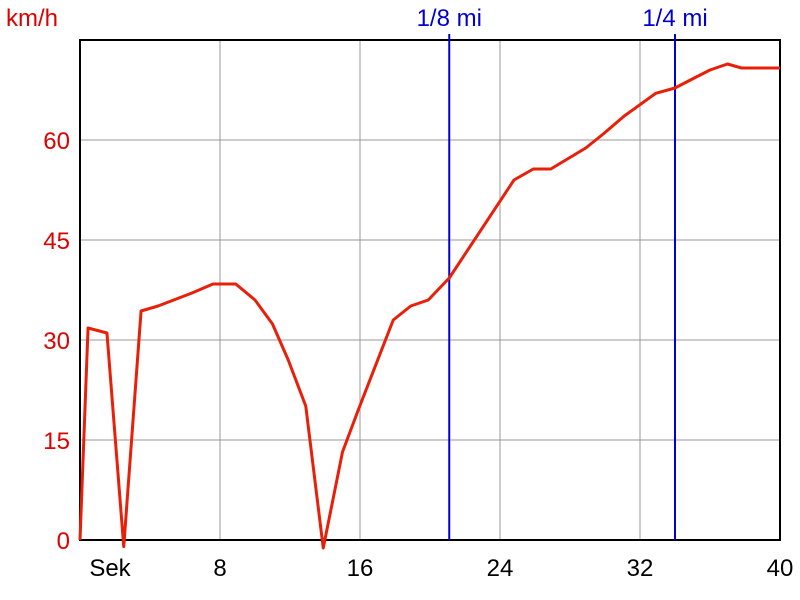  I want to click on x-tick-label: 32, so click(640, 568).